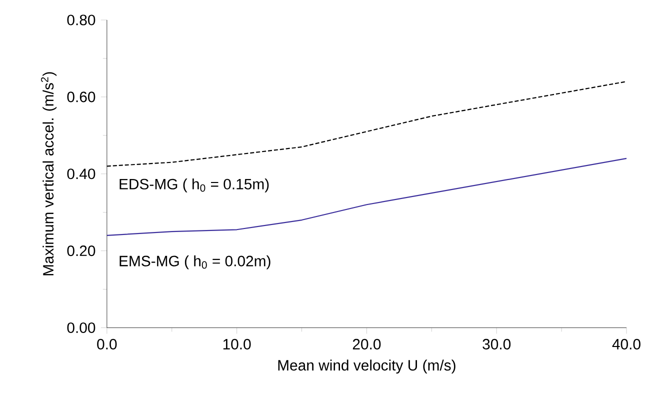 This screenshot has width=646, height=400. Describe the element at coordinates (237, 344) in the screenshot. I see `x-tick-label: 10.0` at that location.